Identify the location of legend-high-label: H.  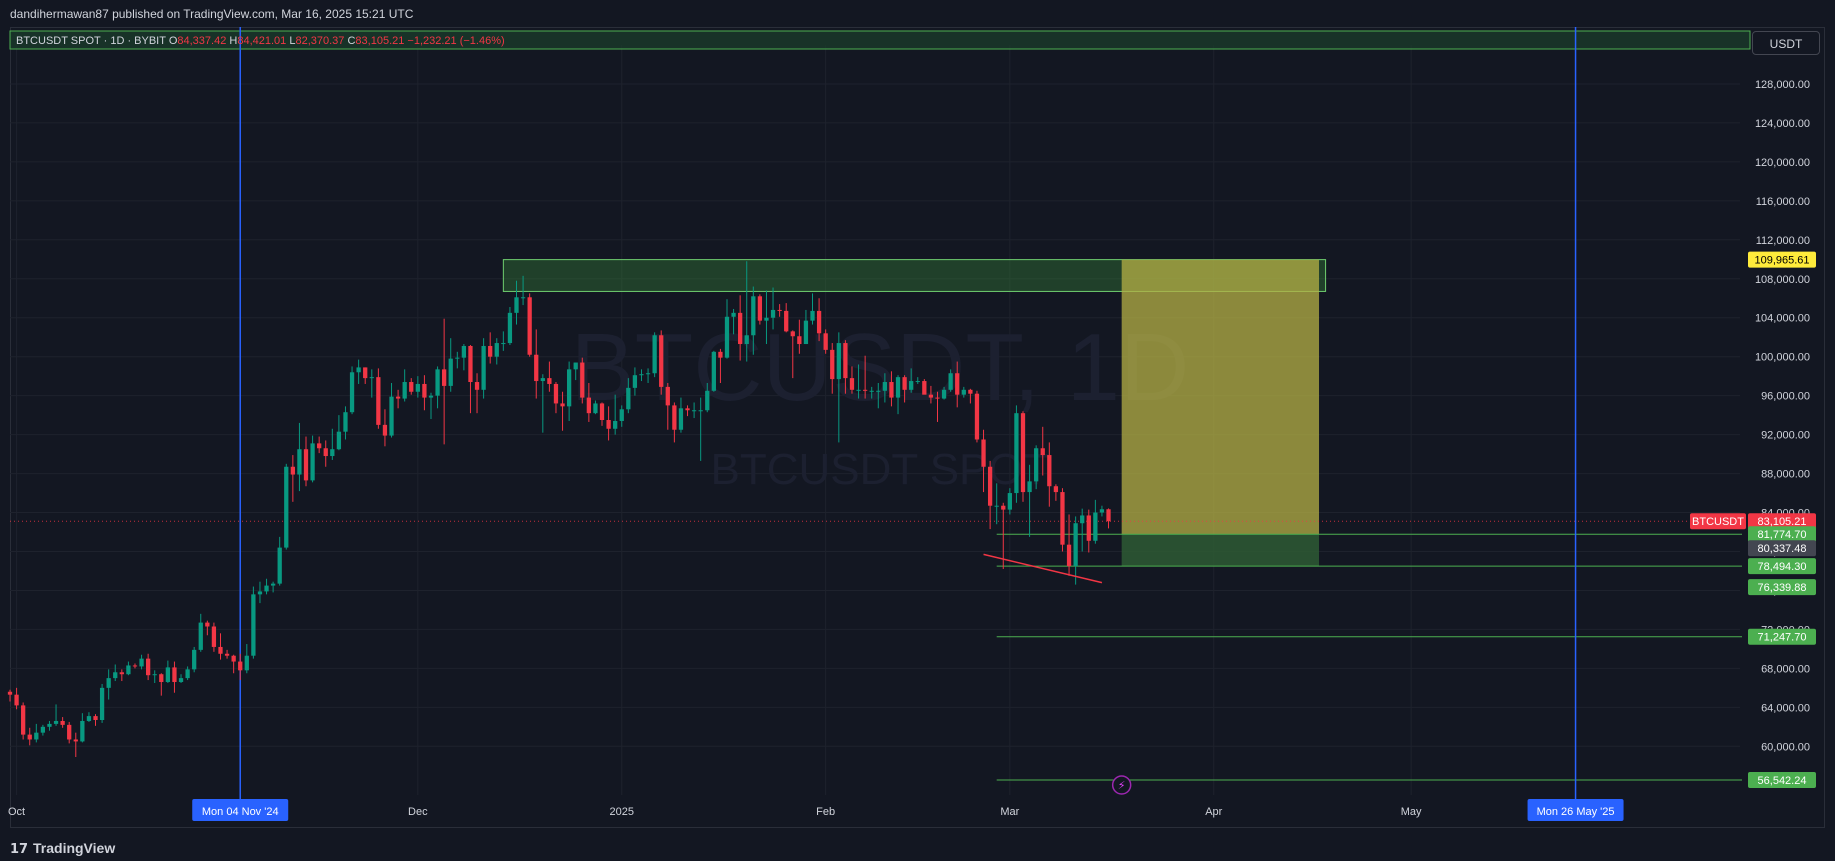
(233, 41).